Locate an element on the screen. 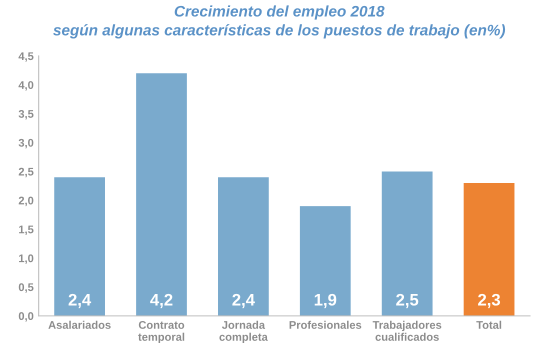  y-tick-label: 0,5 is located at coordinates (26, 288).